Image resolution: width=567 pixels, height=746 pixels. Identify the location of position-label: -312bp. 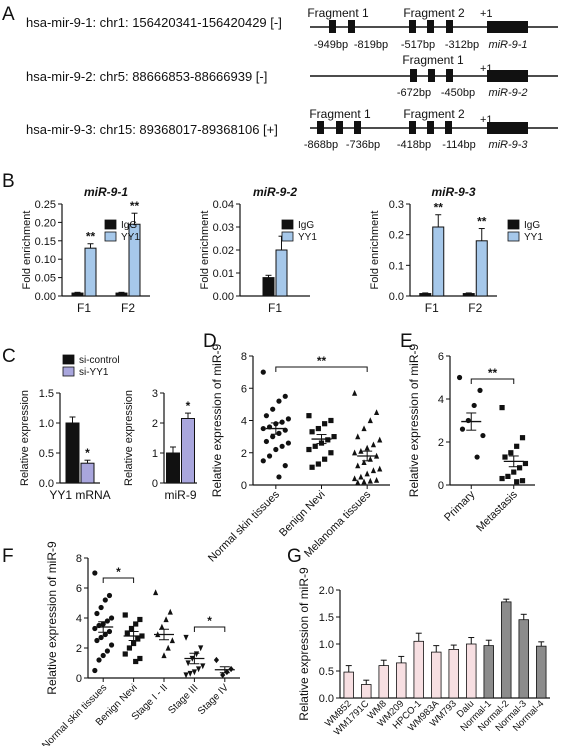
(462, 45).